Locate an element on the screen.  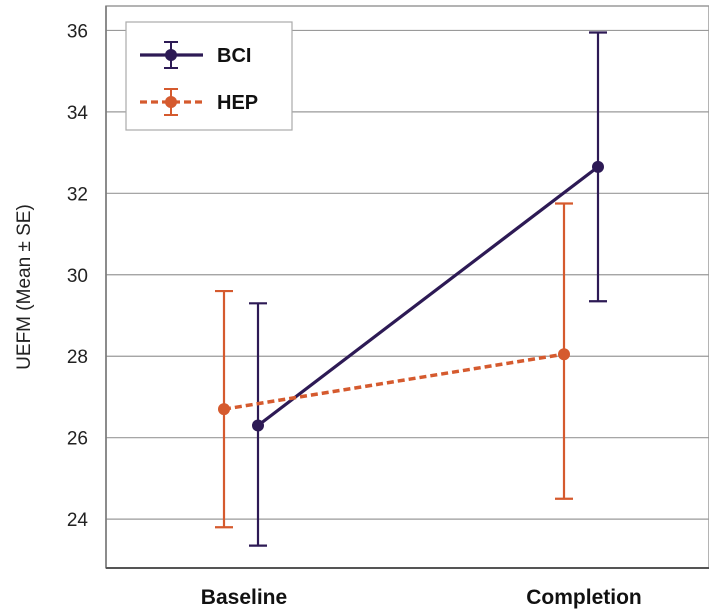
legend-marker-bci is located at coordinates (171, 55).